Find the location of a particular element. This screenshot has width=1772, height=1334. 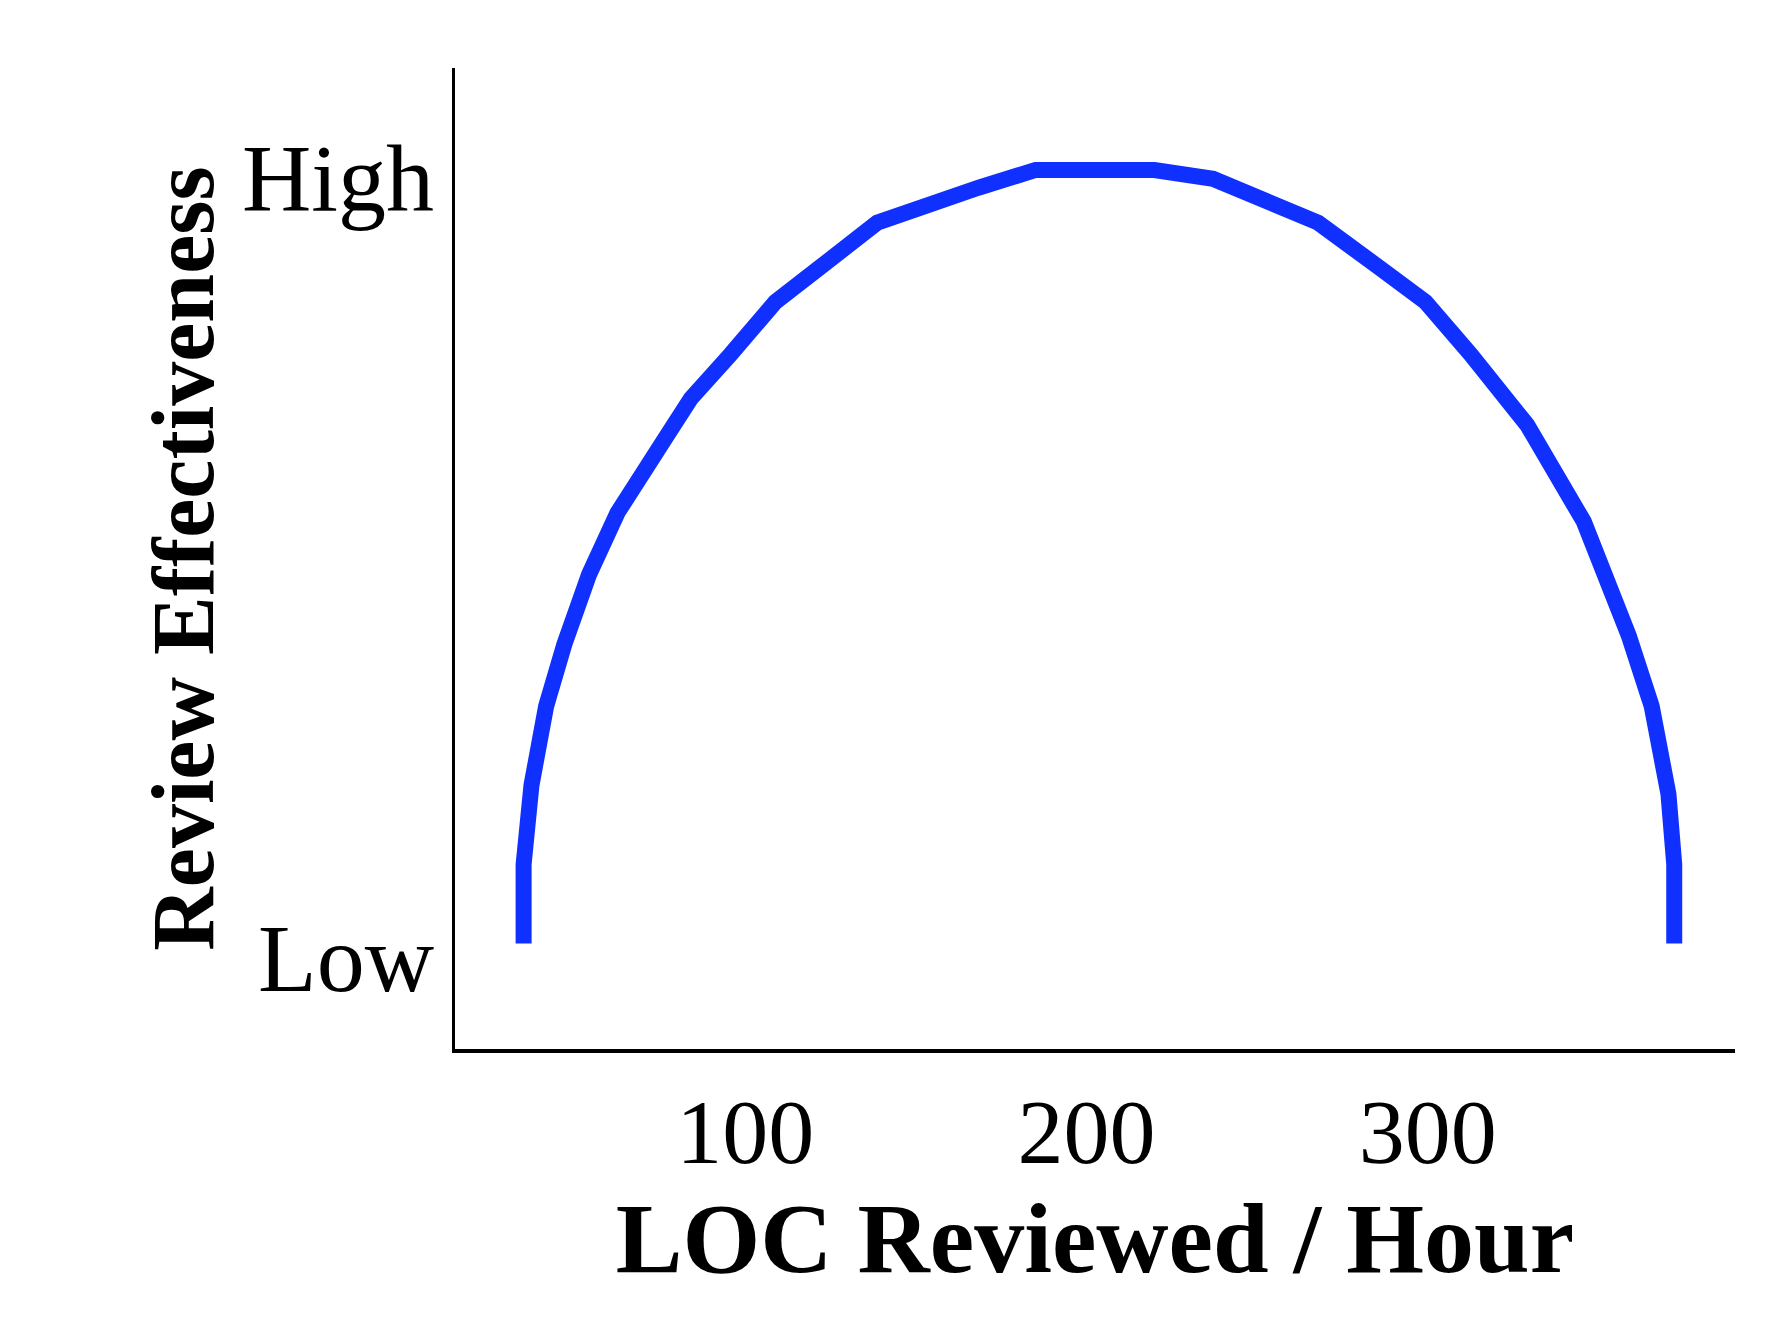

text: High is located at coordinates (338, 178).